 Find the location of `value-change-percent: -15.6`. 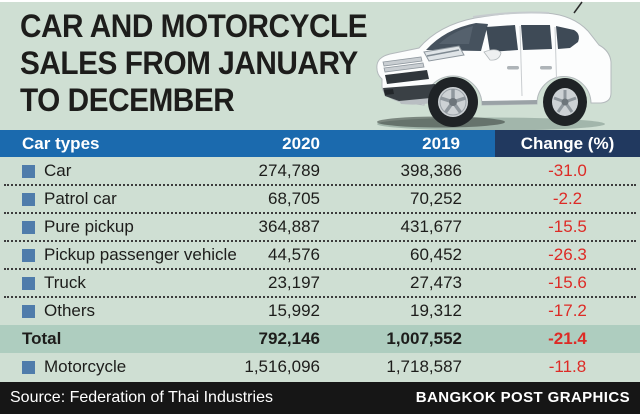

value-change-percent: -15.6 is located at coordinates (567, 282).